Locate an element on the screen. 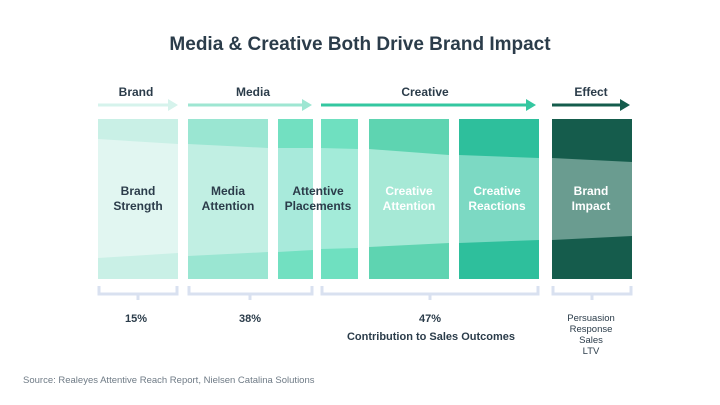 The width and height of the screenshot is (720, 405). stage-label-creative: Creative is located at coordinates (425, 92).